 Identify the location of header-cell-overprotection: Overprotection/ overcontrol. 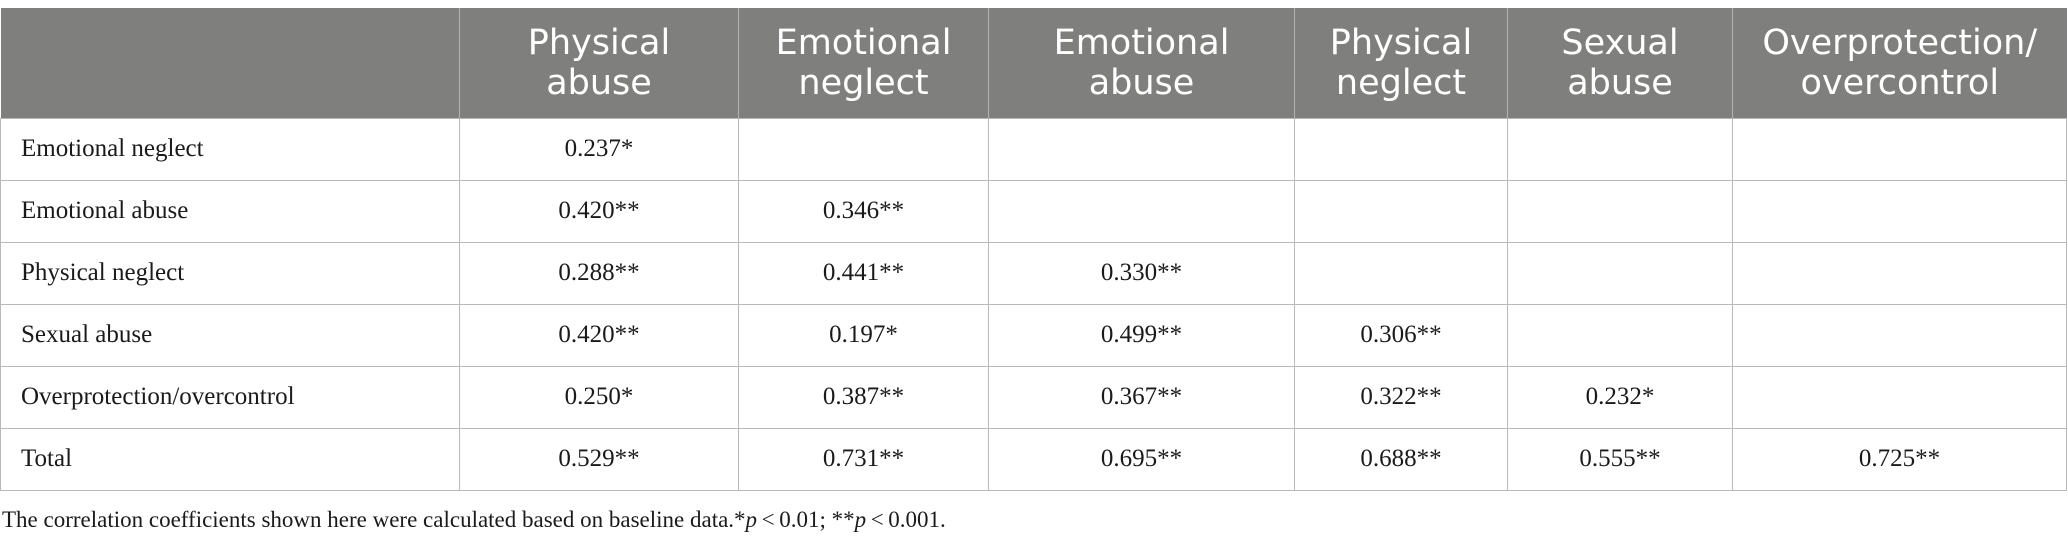
(1899, 63).